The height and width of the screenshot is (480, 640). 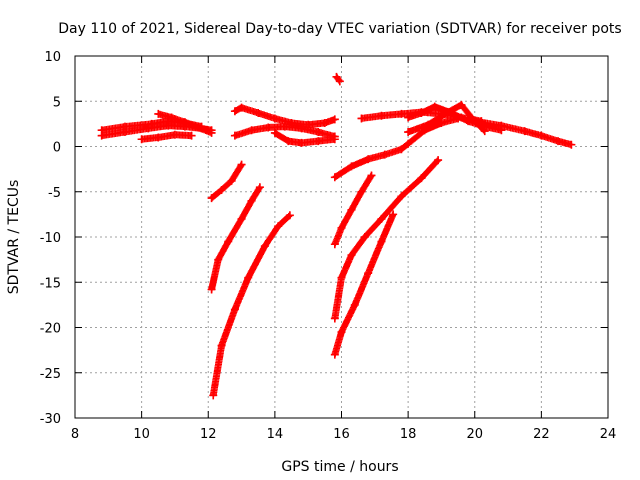 What do you see at coordinates (226, 181) in the screenshot?
I see `series-track-n` at bounding box center [226, 181].